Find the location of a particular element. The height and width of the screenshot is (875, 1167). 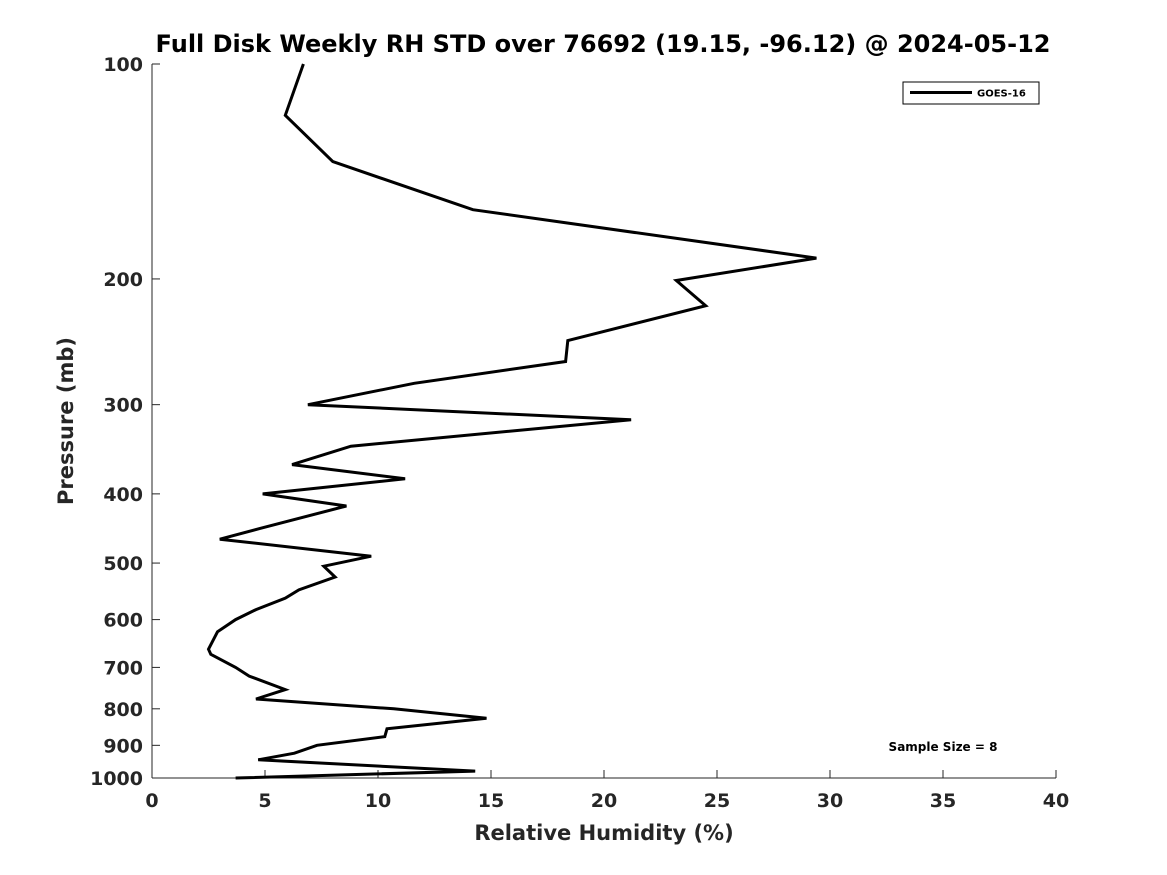

legend-label: GOES-16 is located at coordinates (1001, 94).